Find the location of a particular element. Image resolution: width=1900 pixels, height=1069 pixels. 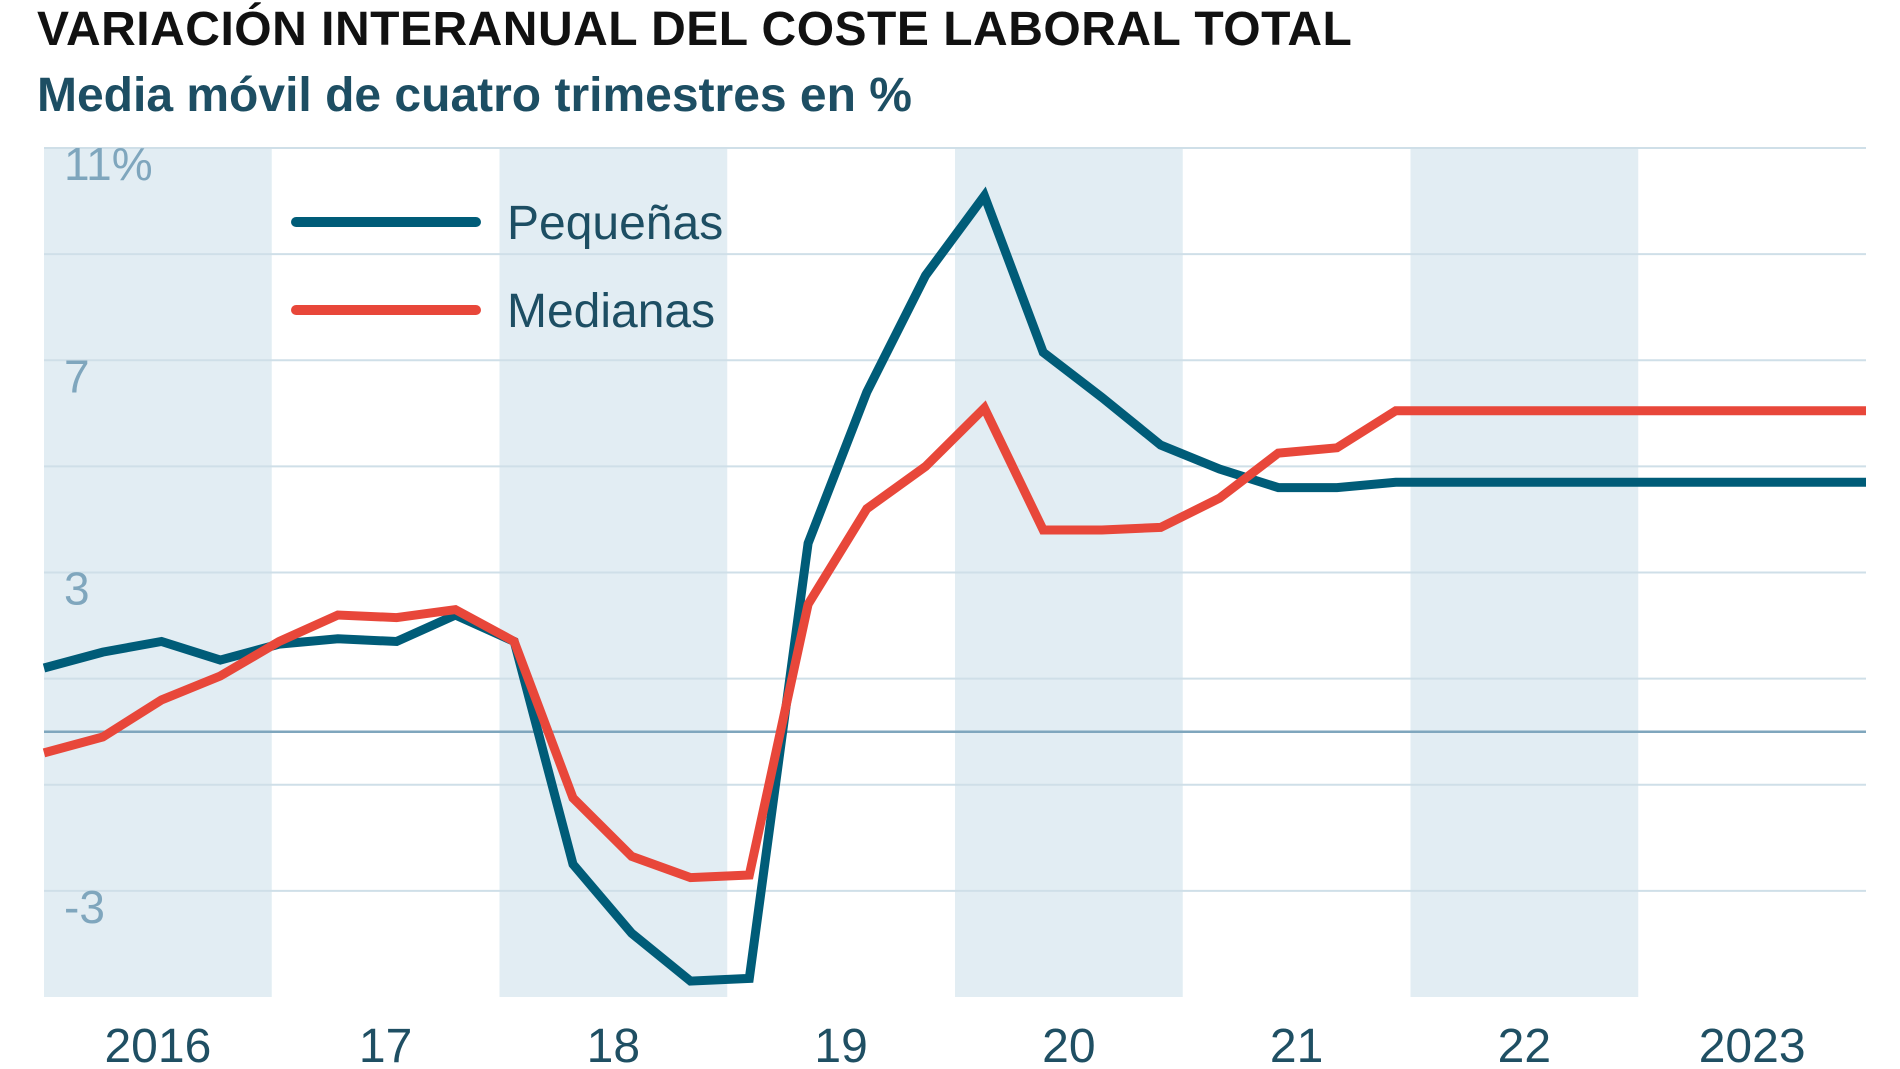

x-tick-label: 2023 is located at coordinates (1752, 1044).